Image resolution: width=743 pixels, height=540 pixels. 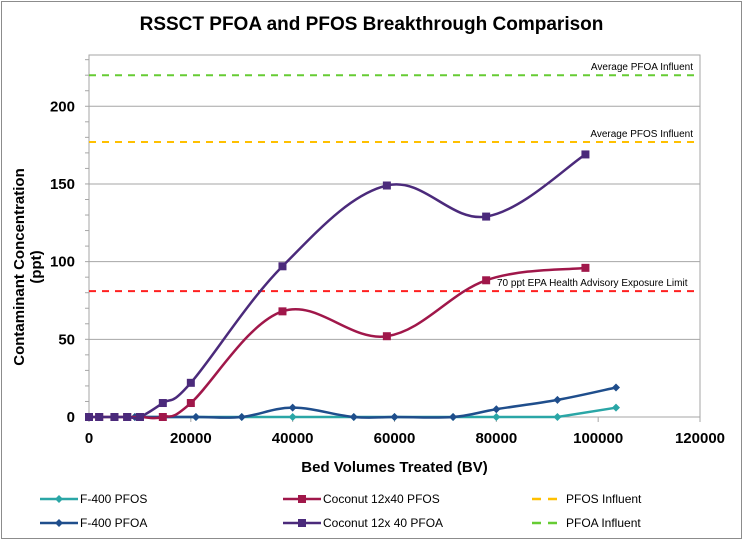 What do you see at coordinates (375, 402) in the screenshot?
I see `series-line-f400-pfoa` at bounding box center [375, 402].